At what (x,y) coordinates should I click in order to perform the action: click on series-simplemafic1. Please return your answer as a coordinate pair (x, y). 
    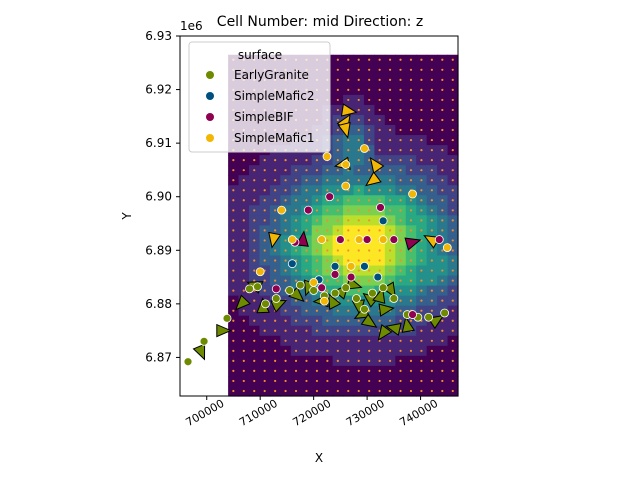
    Looking at the image, I should click on (353, 225).